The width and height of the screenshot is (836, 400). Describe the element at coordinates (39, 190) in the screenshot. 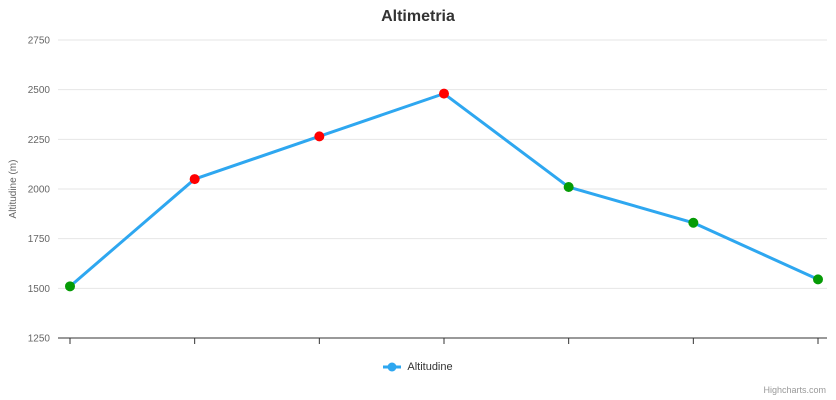

I see `y-tick-label: 2000` at that location.